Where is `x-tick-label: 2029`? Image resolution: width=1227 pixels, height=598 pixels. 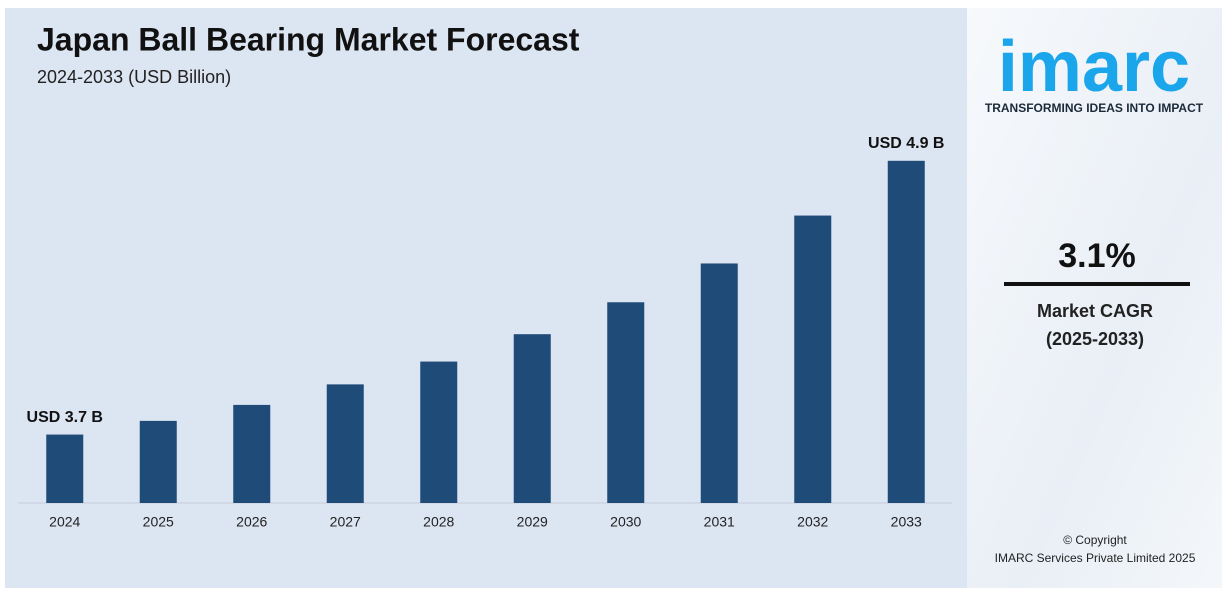
x-tick-label: 2029 is located at coordinates (532, 522).